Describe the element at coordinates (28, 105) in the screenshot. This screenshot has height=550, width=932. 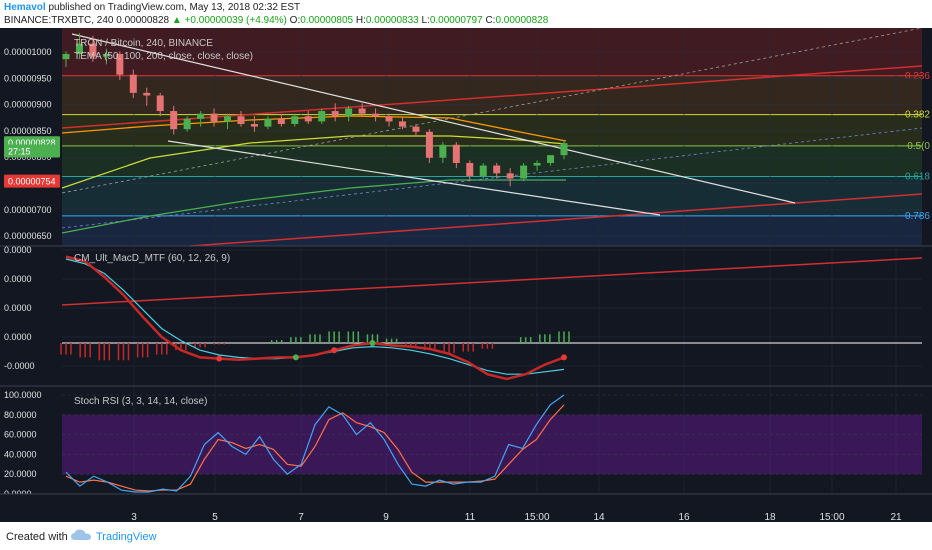
I see `price-axis-tick: 0.00000900` at that location.